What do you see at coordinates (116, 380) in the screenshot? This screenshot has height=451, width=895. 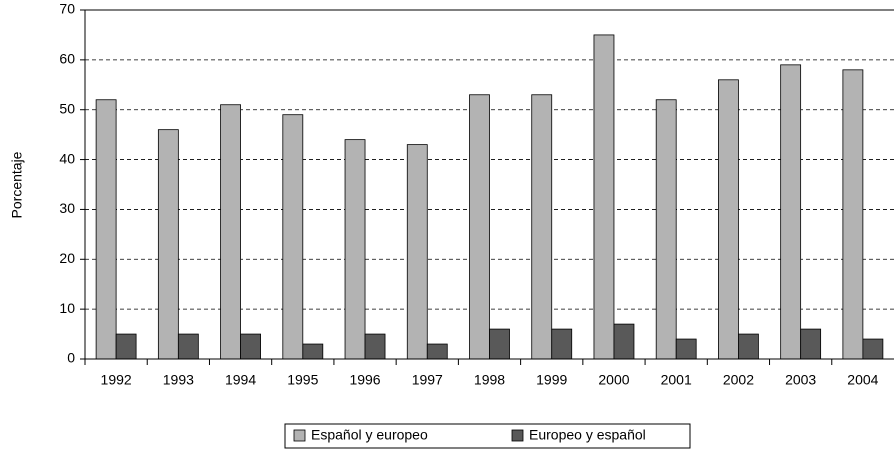 I see `x-tick-label: 1992` at bounding box center [116, 380].